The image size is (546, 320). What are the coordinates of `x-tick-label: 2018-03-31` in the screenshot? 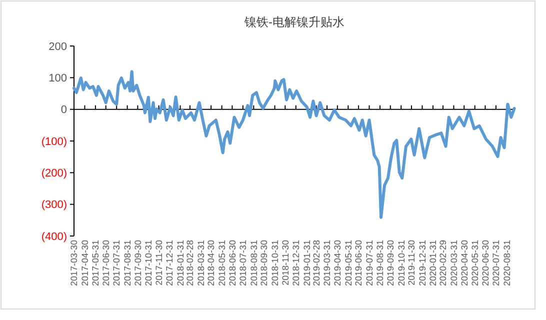 It's located at (201, 263).